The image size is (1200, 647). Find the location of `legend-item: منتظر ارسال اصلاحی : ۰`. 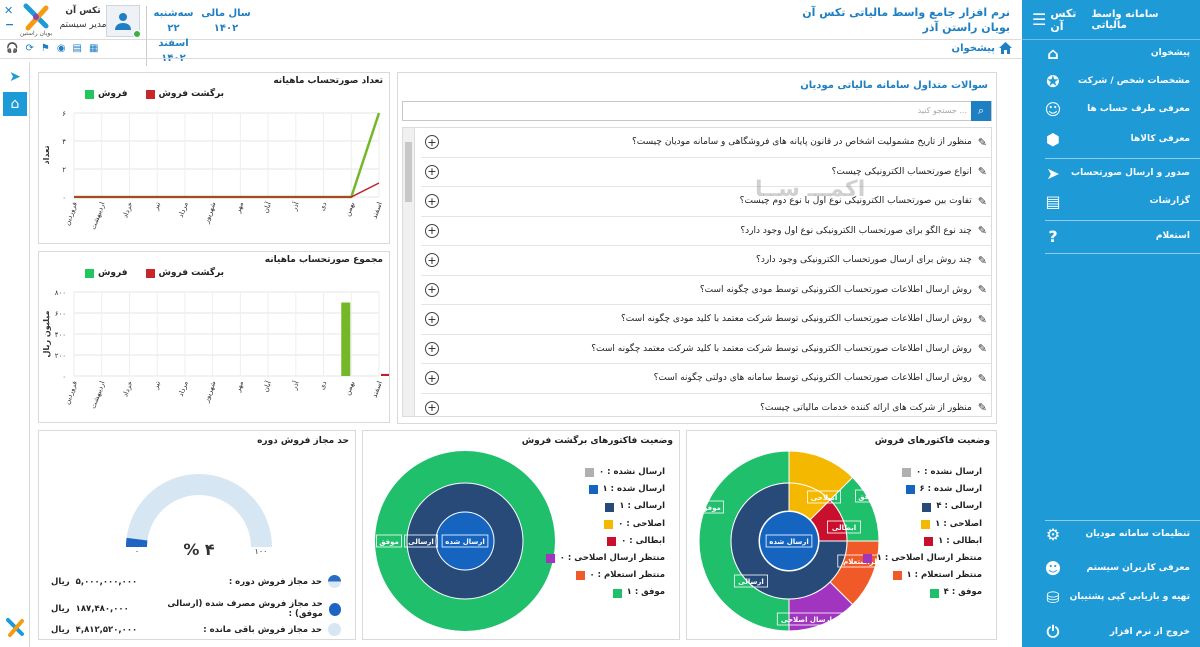

legend-item: منتظر ارسال اصلاحی : ۰ is located at coordinates (605, 558).